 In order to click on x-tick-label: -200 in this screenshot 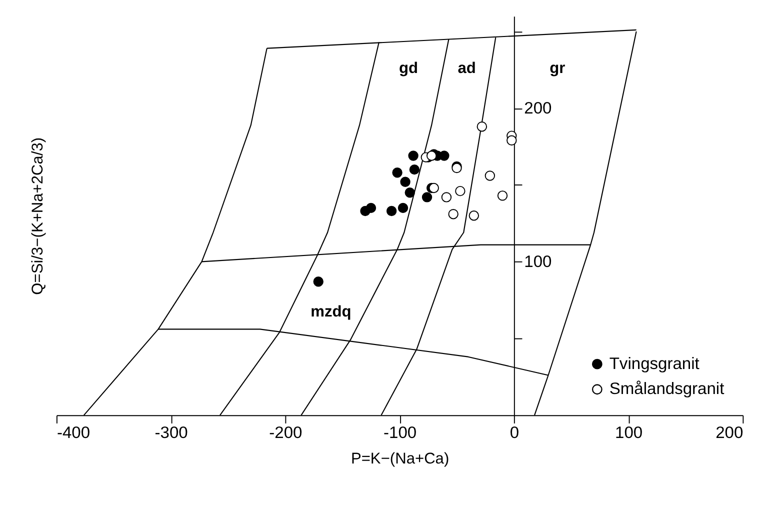, I will do `click(285, 432)`.